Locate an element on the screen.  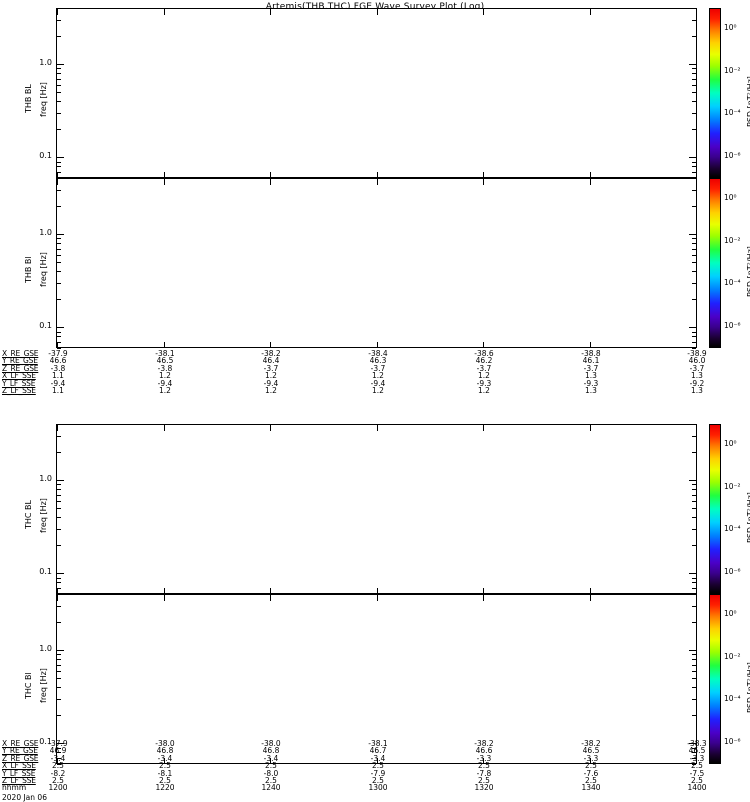
ephemeris-row: Y_LF_SSE -8.2 -8.1 -8.0 -7.9 -7.8 -7.6 -7.5 is located at coordinates (376, 773).